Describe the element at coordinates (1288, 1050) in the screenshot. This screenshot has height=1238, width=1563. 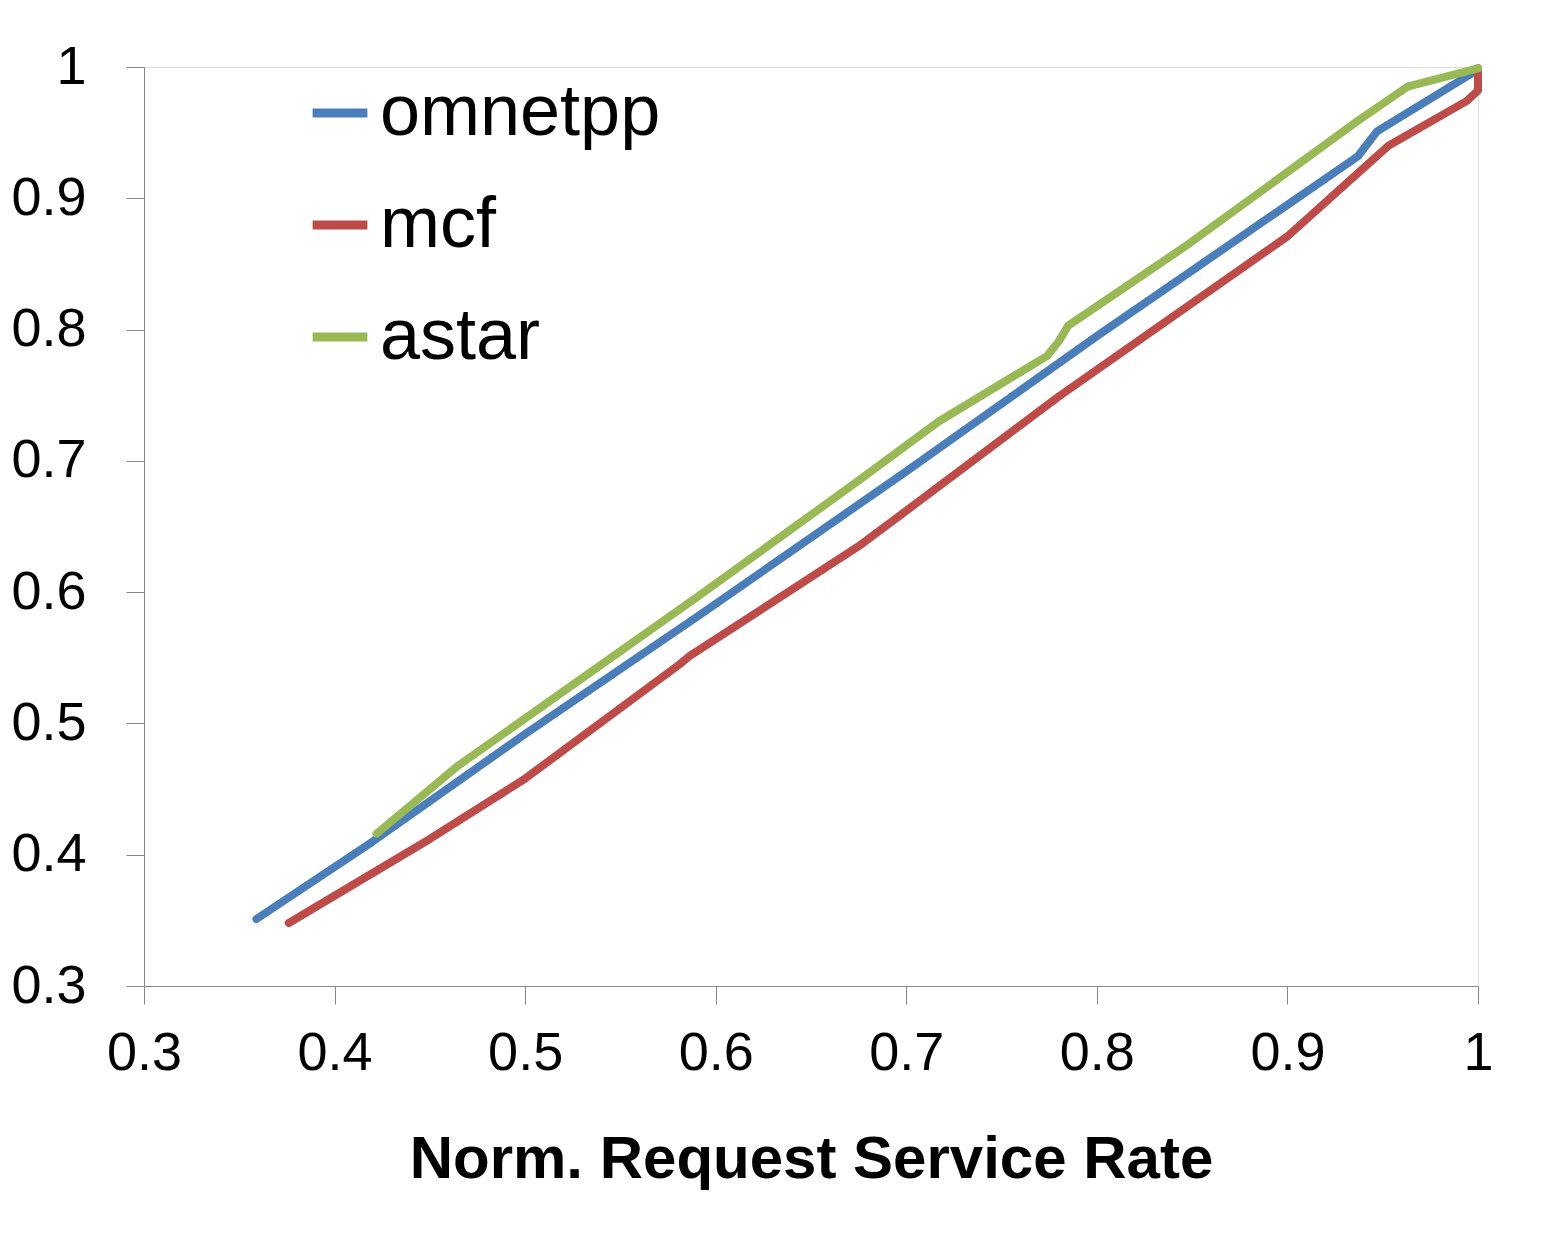
I see `x-tick-label: 0.9` at that location.